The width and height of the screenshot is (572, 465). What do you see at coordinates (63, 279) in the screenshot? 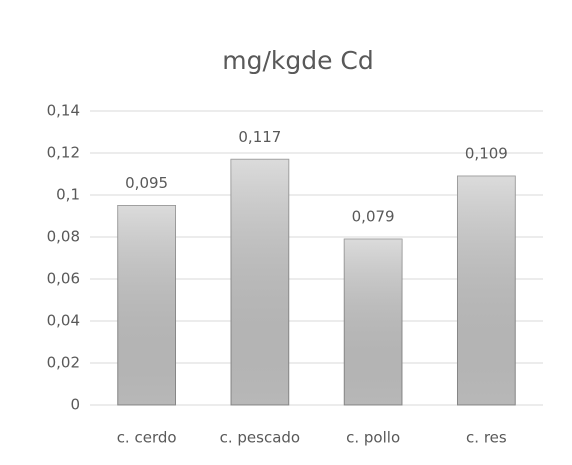
I see `y-tick-label: 0,06` at bounding box center [63, 279].